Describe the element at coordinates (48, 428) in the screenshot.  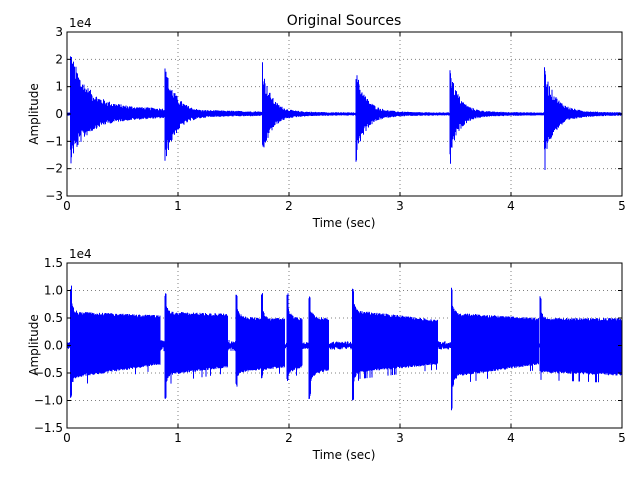
I see `y-tick-label: −1.5` at that location.